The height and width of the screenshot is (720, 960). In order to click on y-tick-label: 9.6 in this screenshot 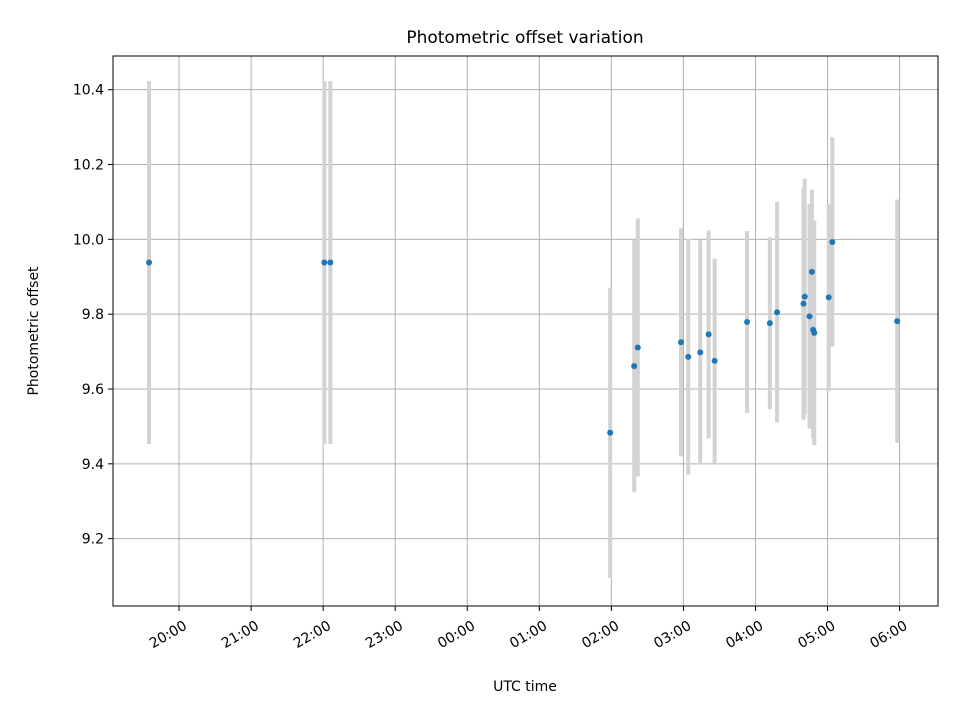, I will do `click(93, 390)`.